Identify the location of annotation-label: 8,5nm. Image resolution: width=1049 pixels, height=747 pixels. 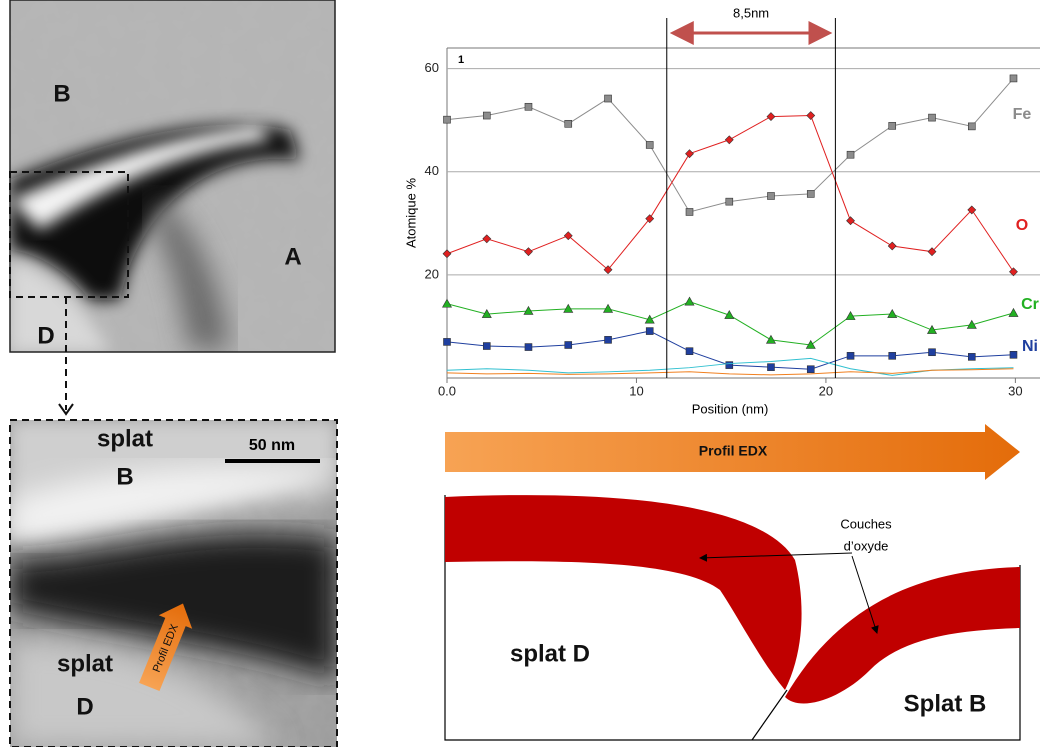
(751, 12).